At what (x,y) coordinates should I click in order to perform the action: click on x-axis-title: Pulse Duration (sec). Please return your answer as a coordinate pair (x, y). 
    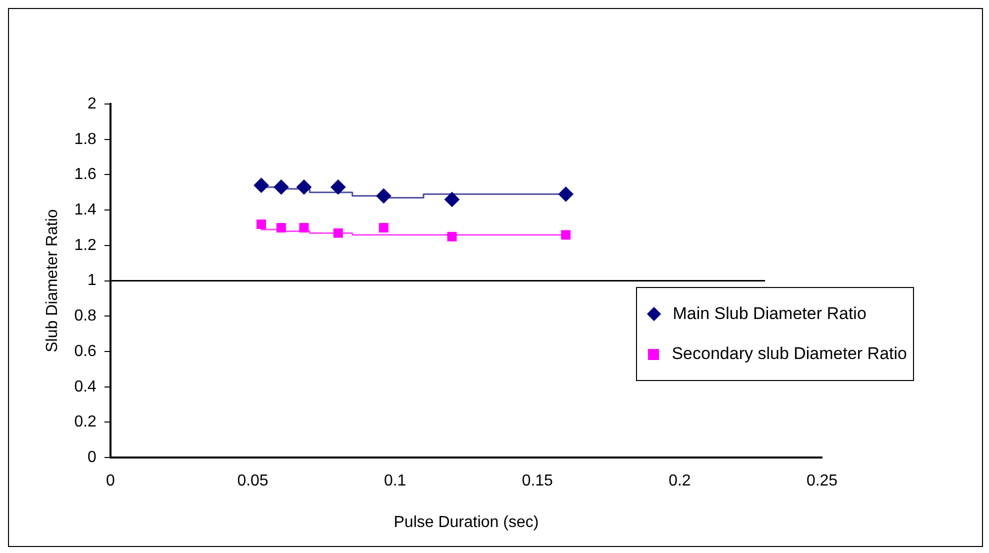
    Looking at the image, I should click on (466, 522).